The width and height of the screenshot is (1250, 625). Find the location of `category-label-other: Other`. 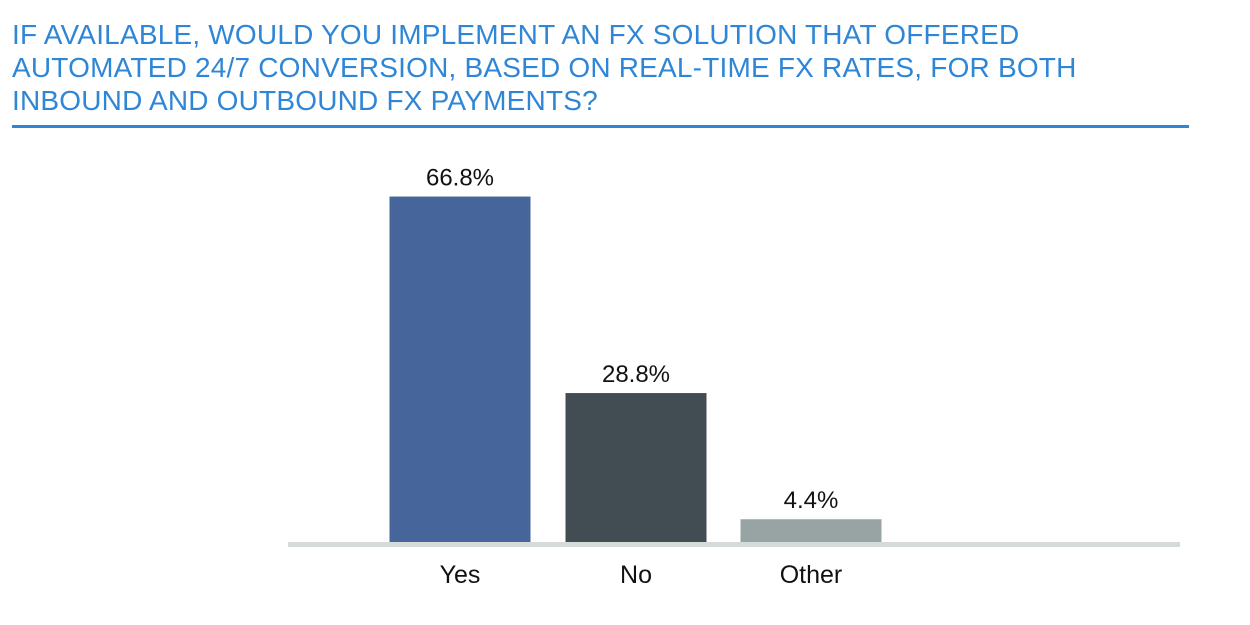

category-label-other: Other is located at coordinates (811, 575).